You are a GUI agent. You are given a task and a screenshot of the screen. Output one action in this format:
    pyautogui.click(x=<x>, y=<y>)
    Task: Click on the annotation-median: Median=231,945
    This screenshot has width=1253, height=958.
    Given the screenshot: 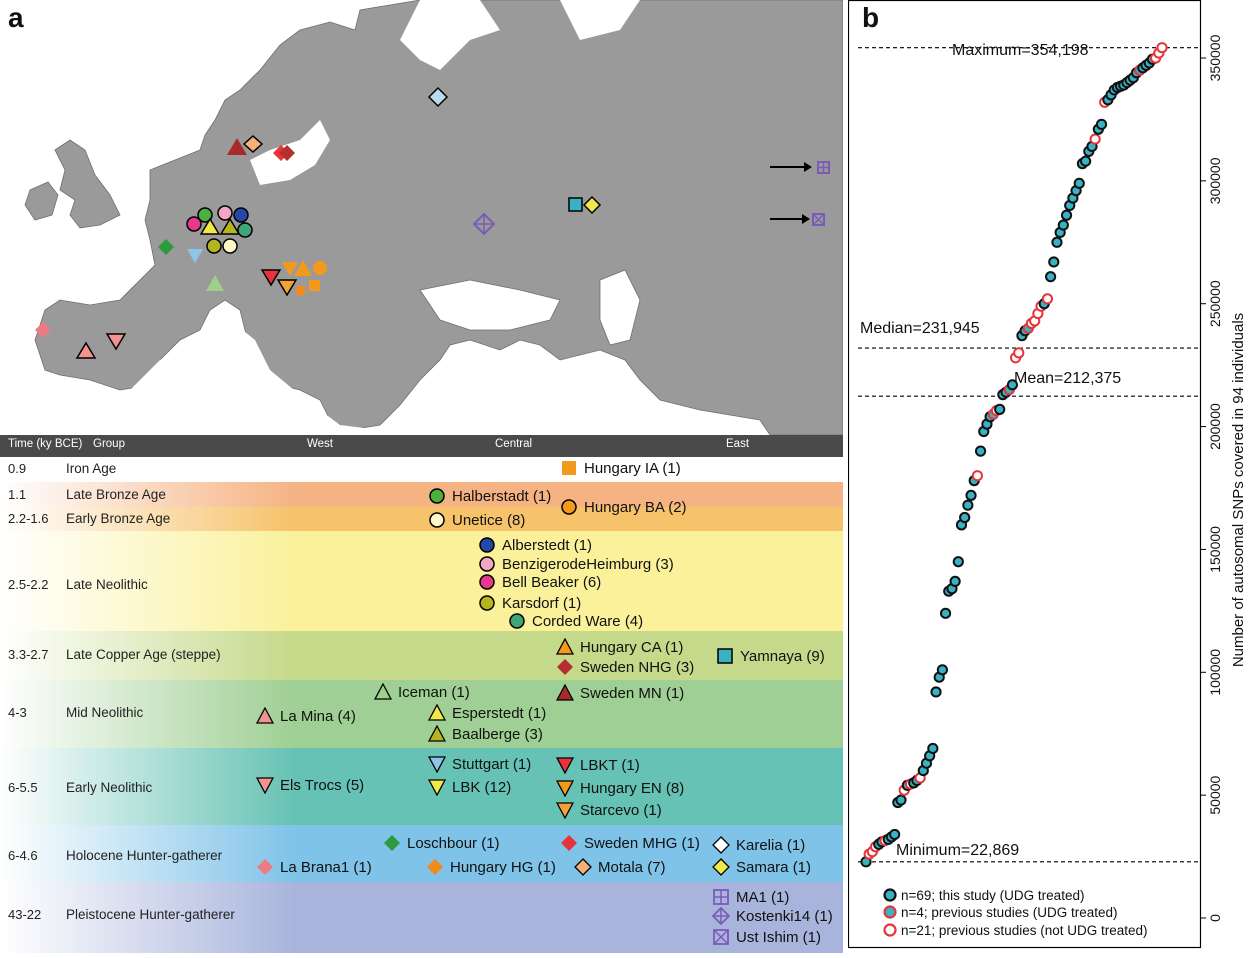 What is the action you would take?
    pyautogui.click(x=920, y=328)
    